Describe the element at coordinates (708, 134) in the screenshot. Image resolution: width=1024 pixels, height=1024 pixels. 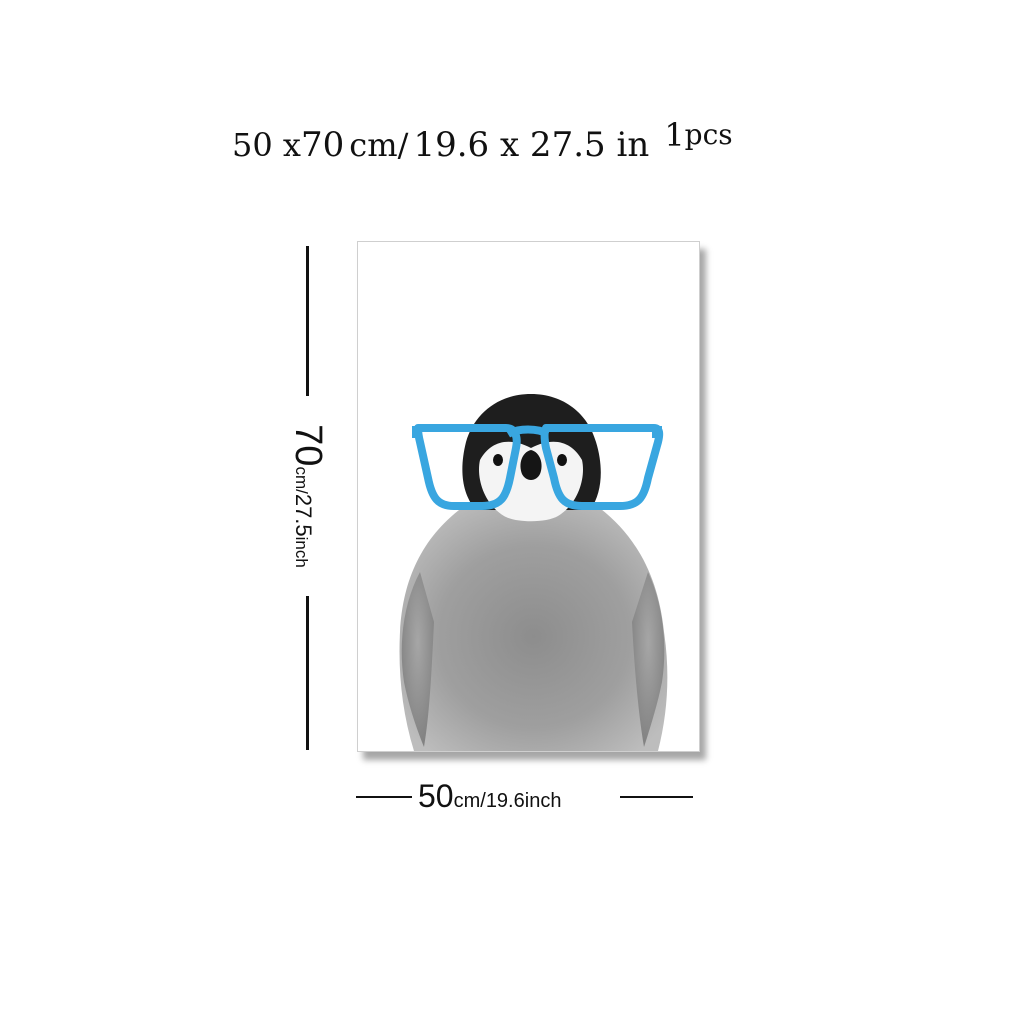
I see `title-qty-unit: pcs` at that location.